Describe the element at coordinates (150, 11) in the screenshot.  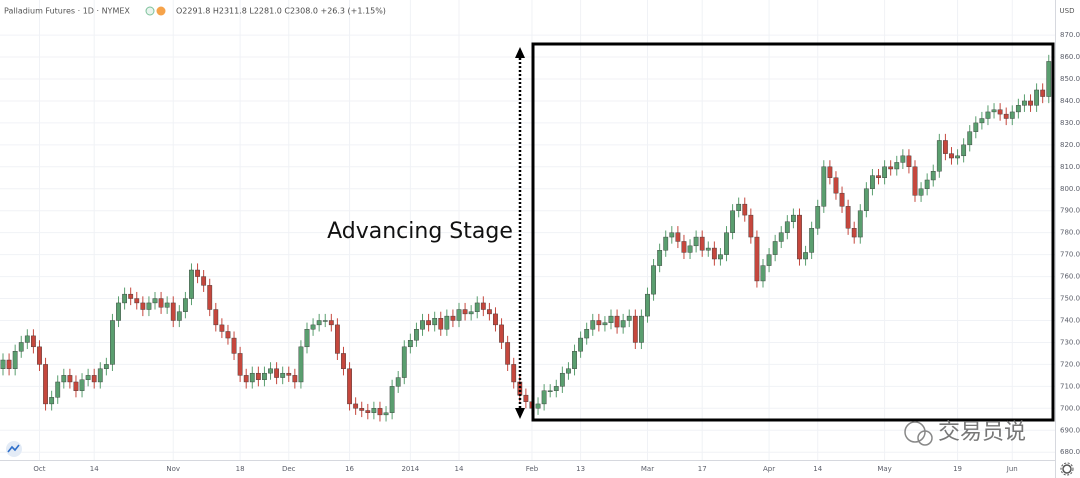
I see `status-dot` at that location.